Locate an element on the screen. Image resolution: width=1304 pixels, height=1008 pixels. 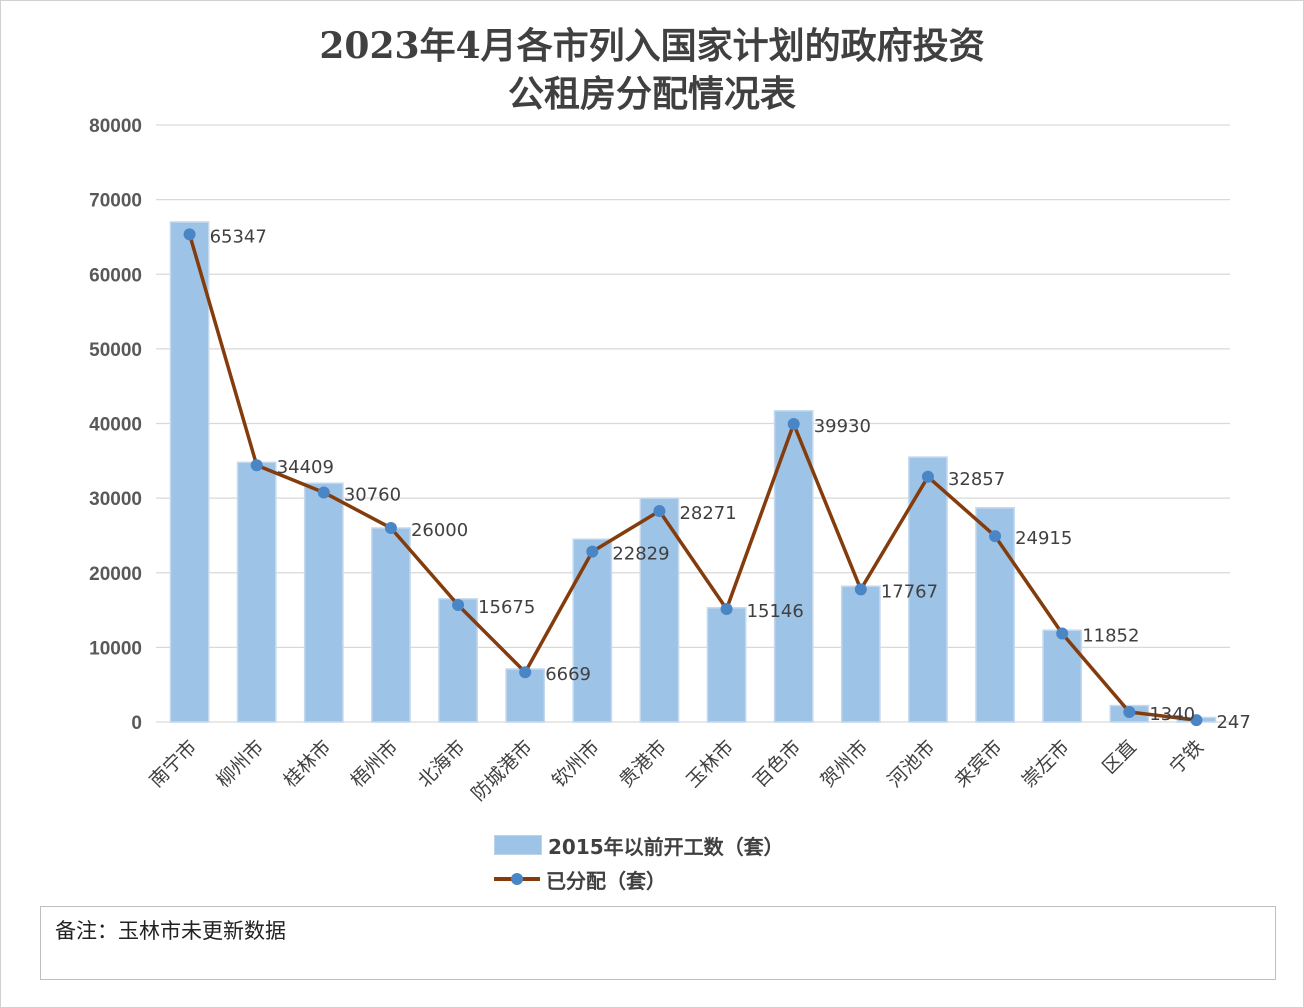
x-tick-label: 柳州市 is located at coordinates (240, 764).